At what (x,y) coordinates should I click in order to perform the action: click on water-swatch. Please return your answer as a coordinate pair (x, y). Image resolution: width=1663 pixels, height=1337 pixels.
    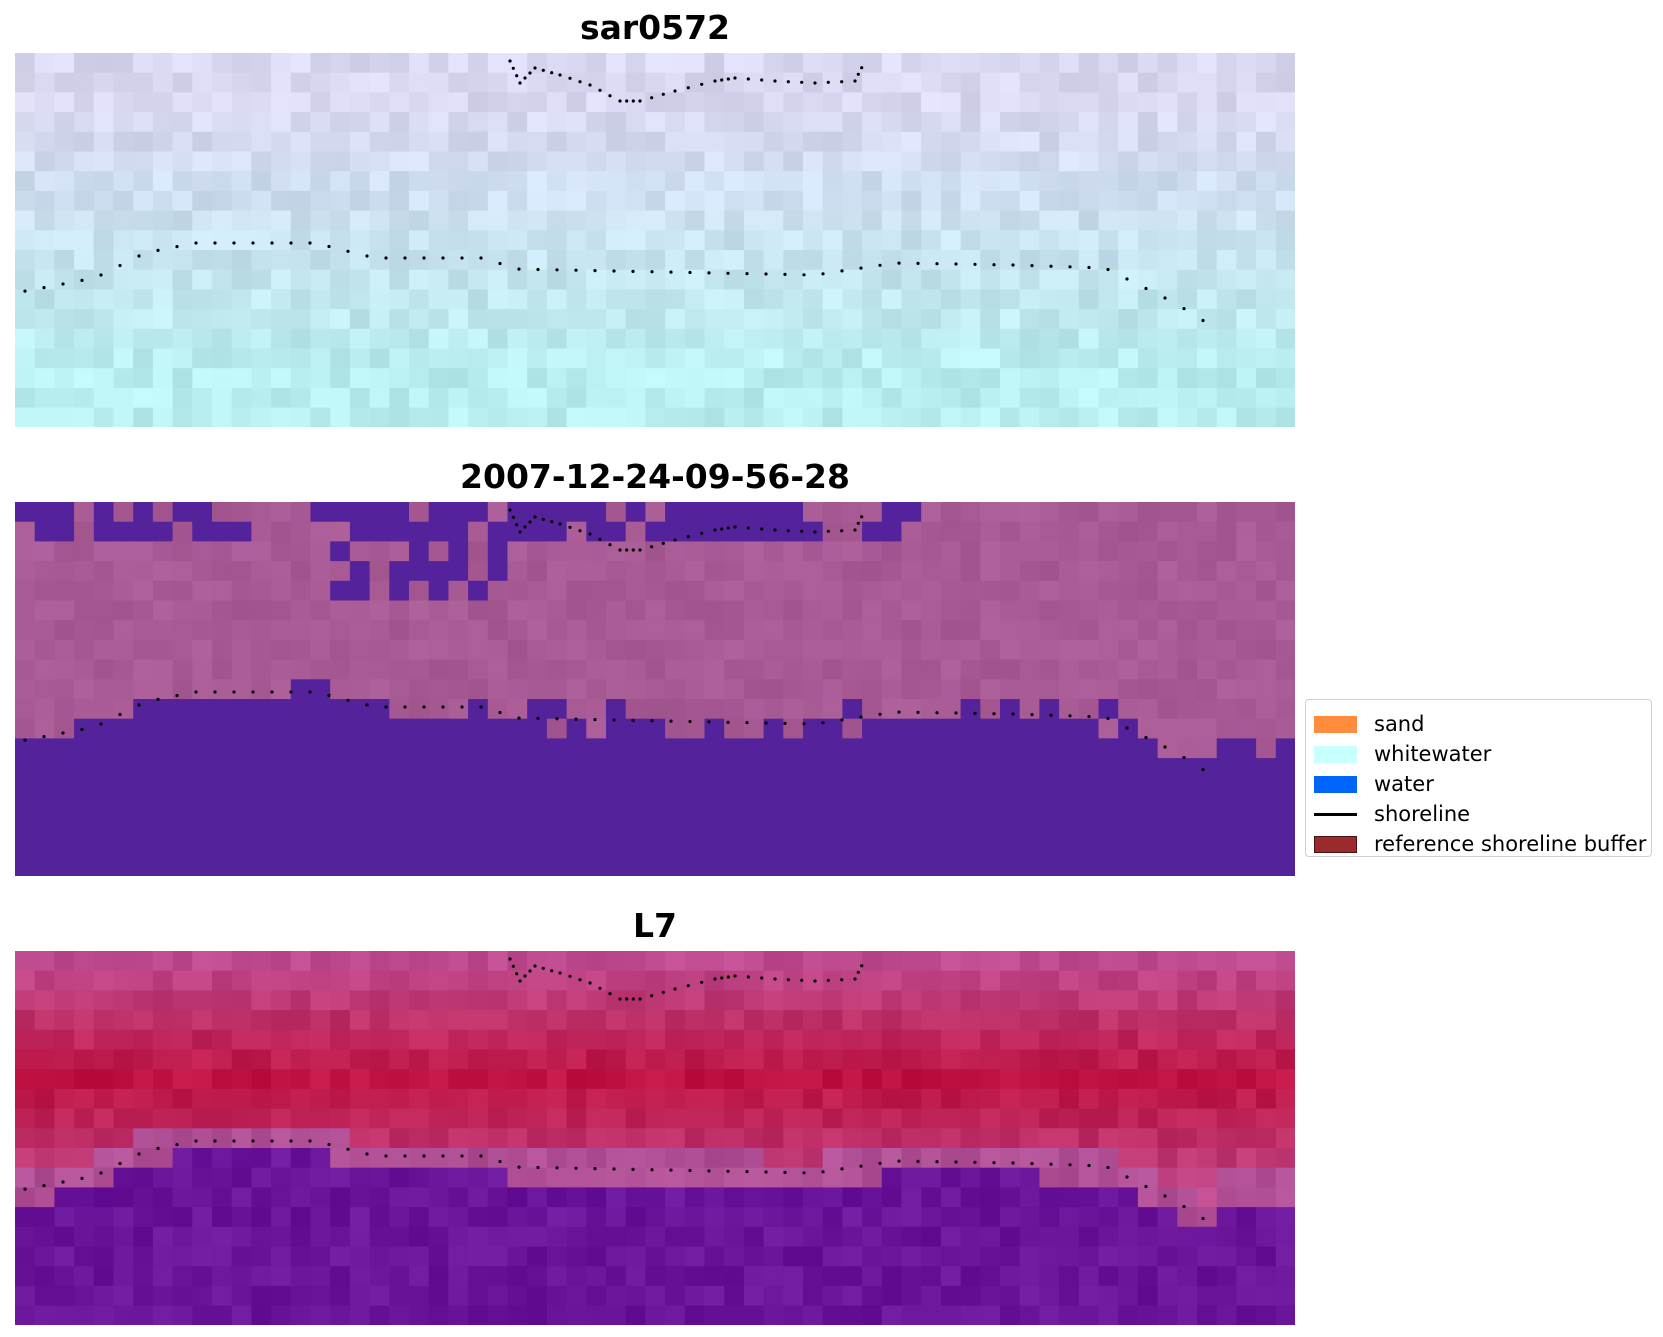
    Looking at the image, I should click on (1335, 784).